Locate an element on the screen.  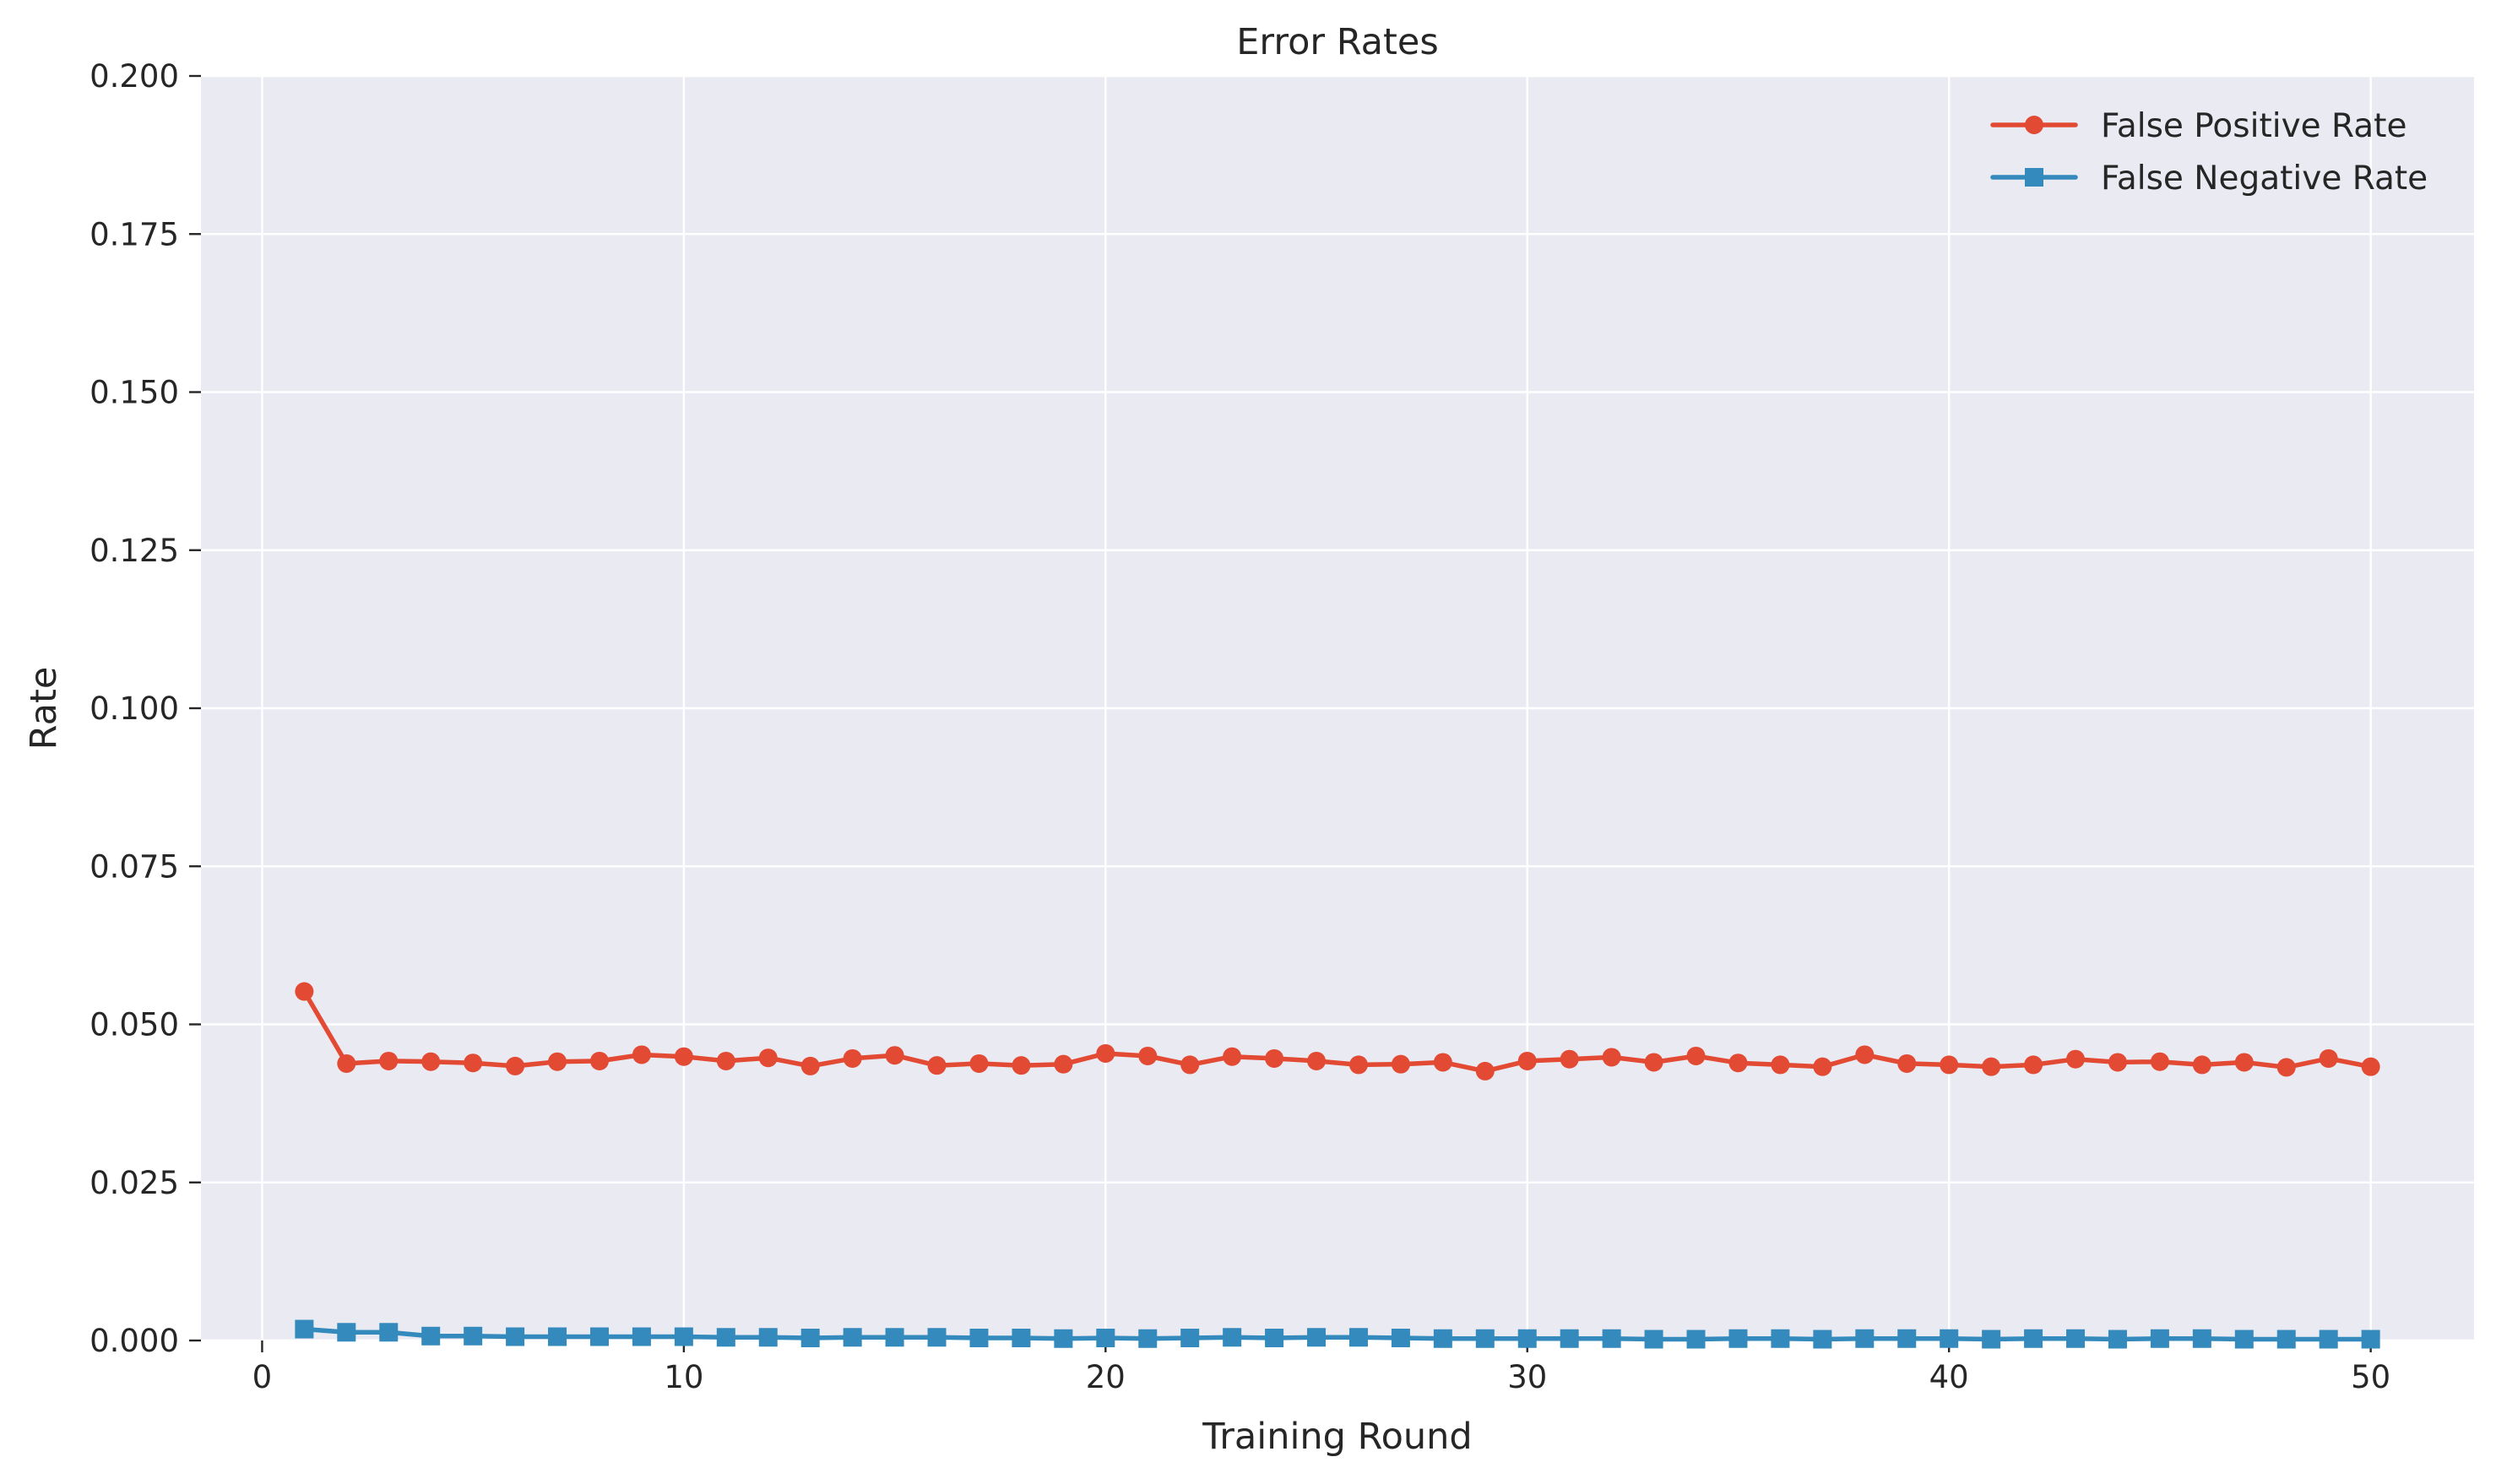
legend: False Positive Rate False Negative Rate is located at coordinates (2209, 152).